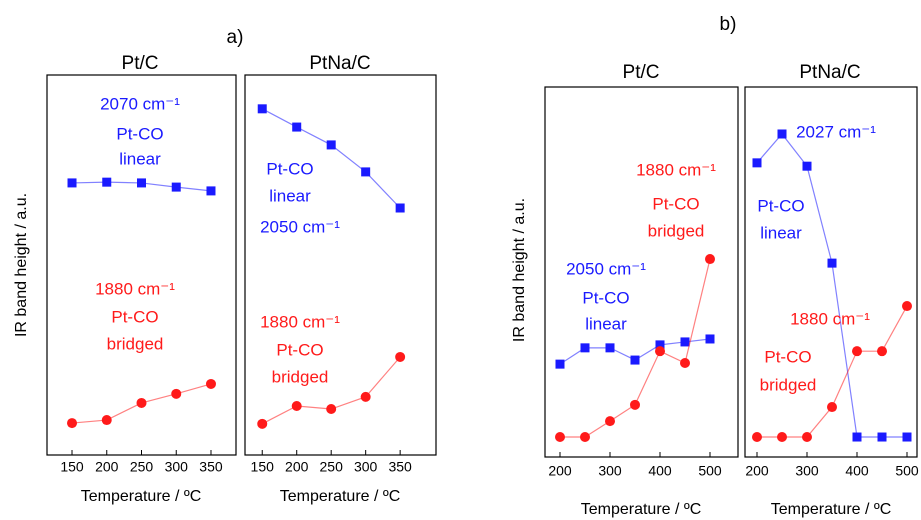 This screenshot has width=921, height=520. Describe the element at coordinates (235, 37) in the screenshot. I see `panel-label: a)` at that location.